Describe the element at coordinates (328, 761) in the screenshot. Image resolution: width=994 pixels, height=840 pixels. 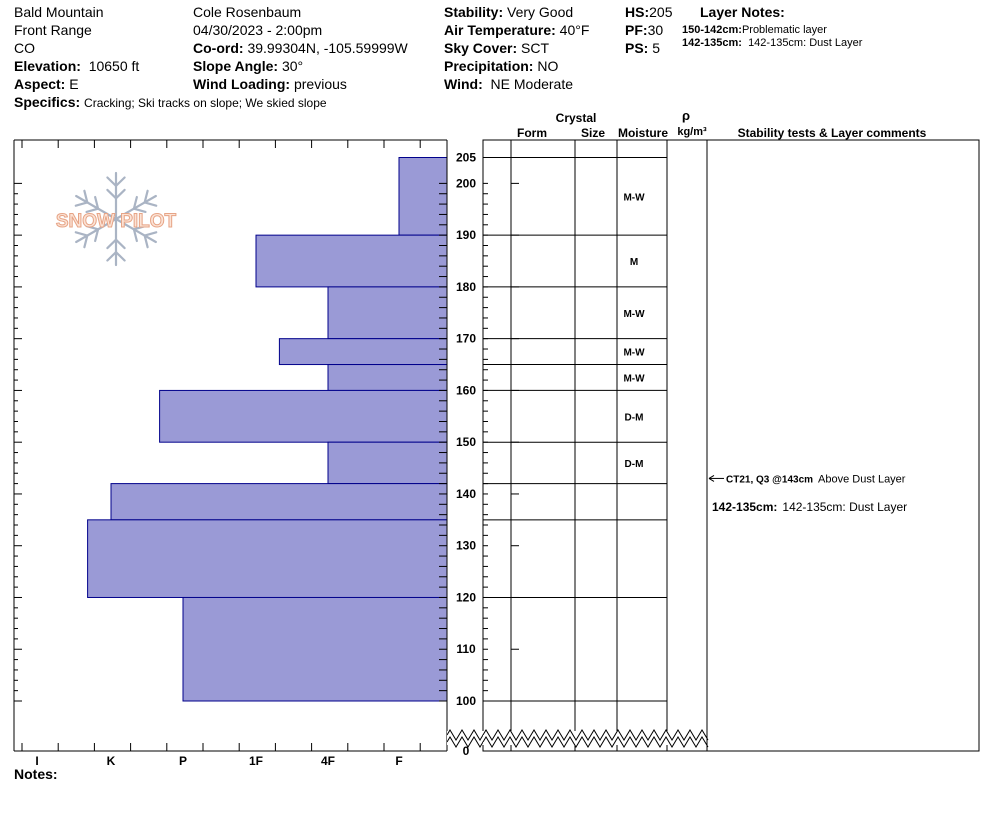
I see `hardness-tick-label: 4F` at that location.